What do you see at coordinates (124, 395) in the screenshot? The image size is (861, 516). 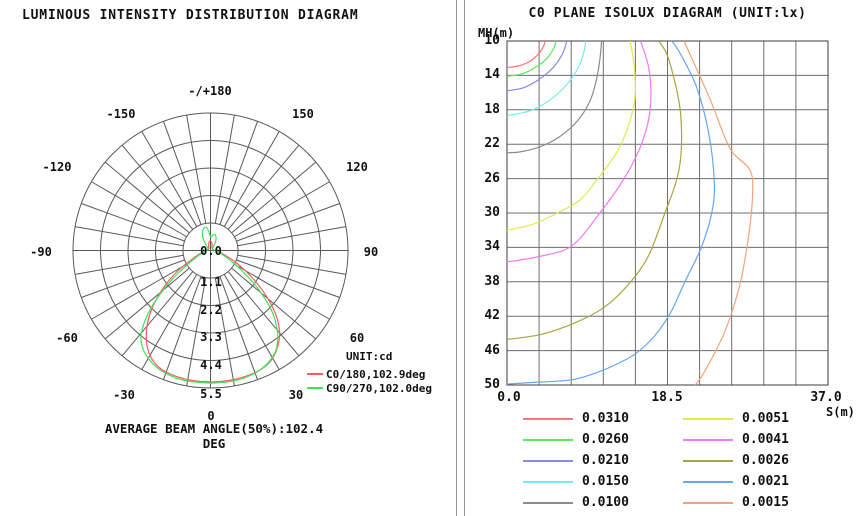 I see `polar-angle-label-neg30: -30` at bounding box center [124, 395].